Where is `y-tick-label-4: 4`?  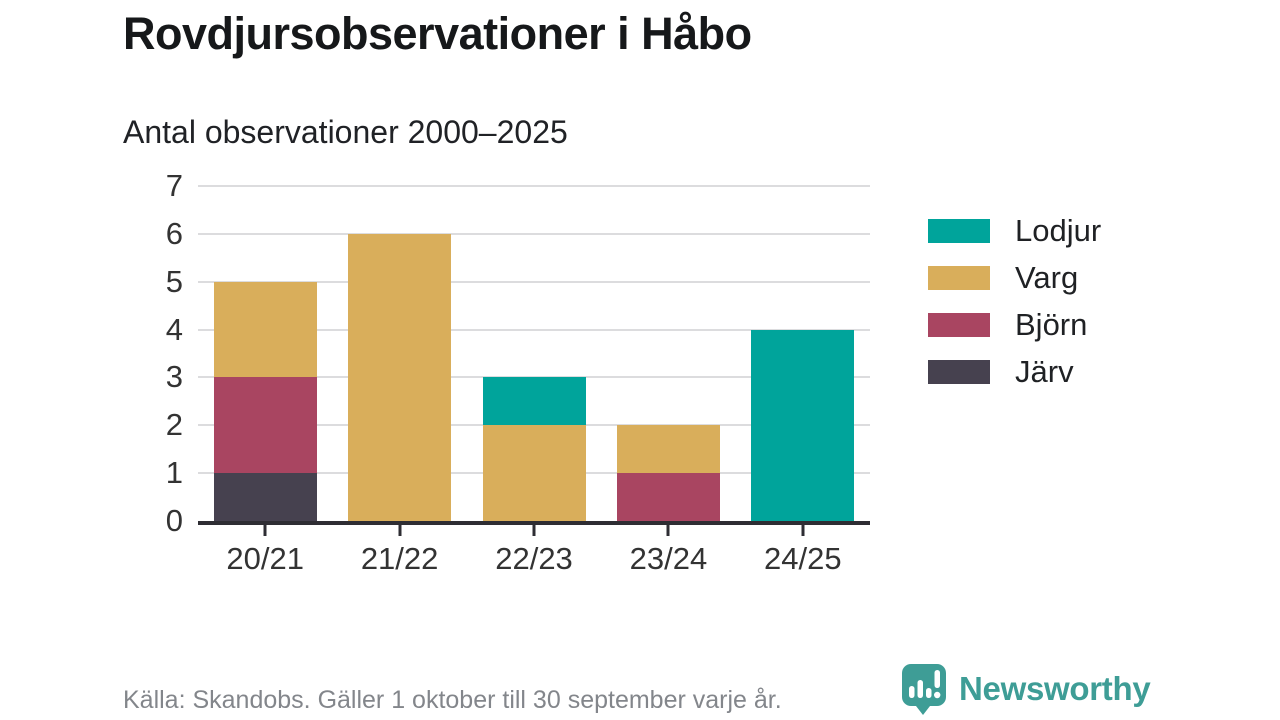 y-tick-label-4: 4 is located at coordinates (174, 329).